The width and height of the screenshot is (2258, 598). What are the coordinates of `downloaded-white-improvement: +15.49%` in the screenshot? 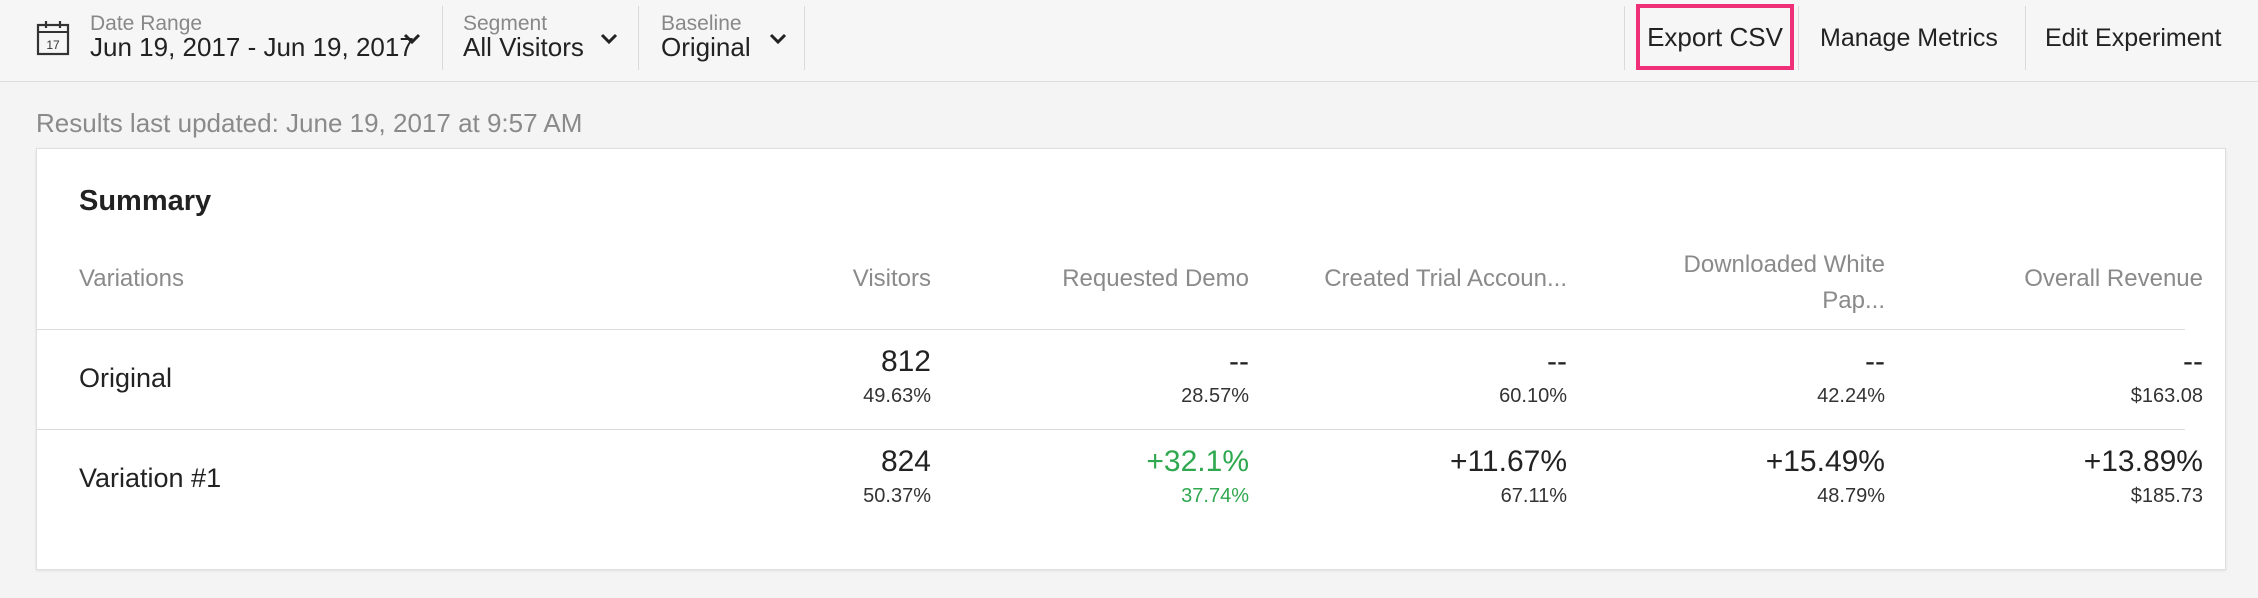 It's located at (1825, 461).